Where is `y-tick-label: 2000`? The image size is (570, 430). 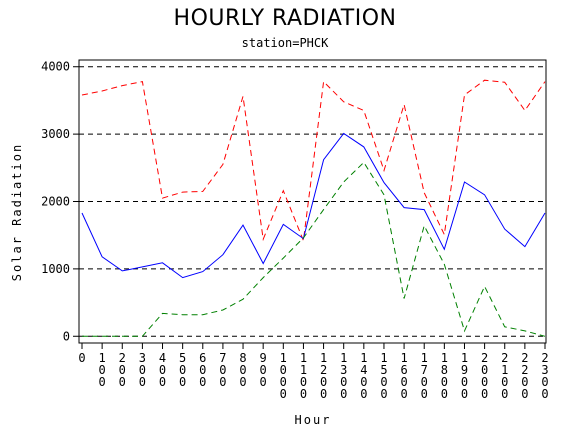
y-tick-label: 2000 is located at coordinates (55, 202).